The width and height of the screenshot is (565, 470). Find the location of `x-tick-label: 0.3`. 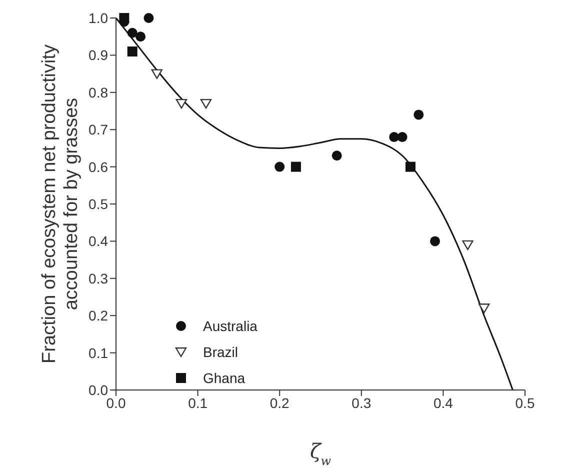

x-tick-label: 0.3 is located at coordinates (362, 402).